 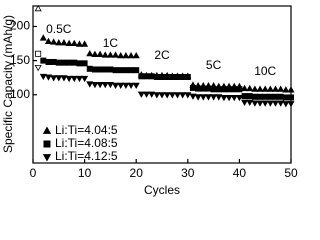 I want to click on rate-annotation: 10C, so click(x=265, y=71).